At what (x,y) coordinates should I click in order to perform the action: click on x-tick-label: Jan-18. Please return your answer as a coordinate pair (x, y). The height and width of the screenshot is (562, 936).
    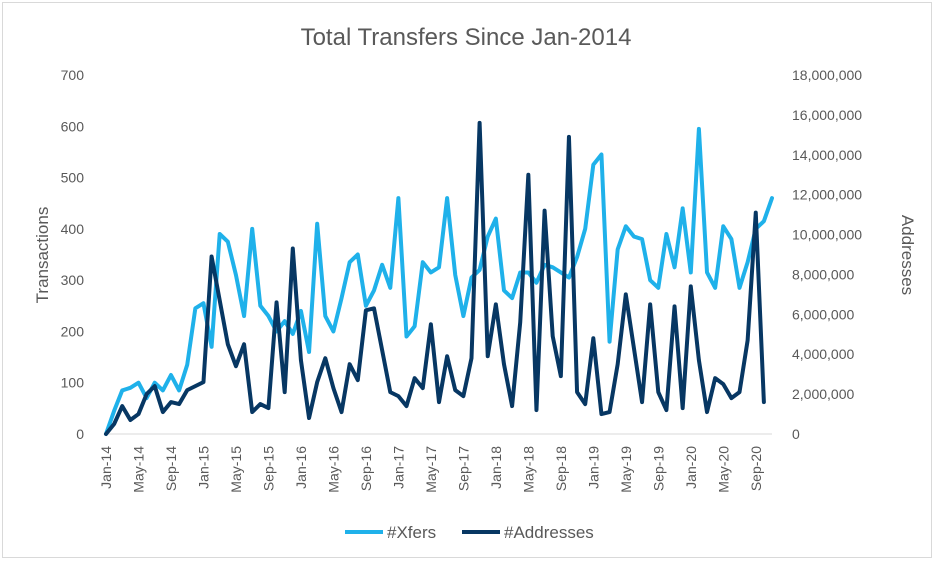
    Looking at the image, I should click on (496, 467).